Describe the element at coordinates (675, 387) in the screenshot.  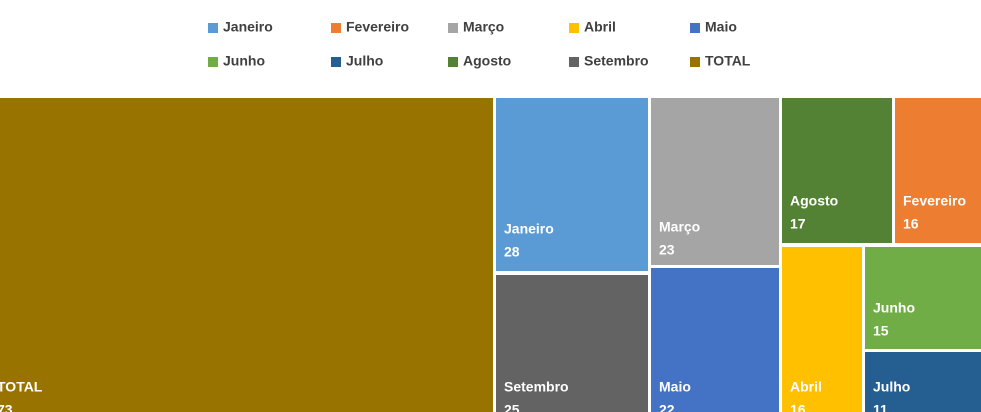
I see `tile-label: Maio` at that location.